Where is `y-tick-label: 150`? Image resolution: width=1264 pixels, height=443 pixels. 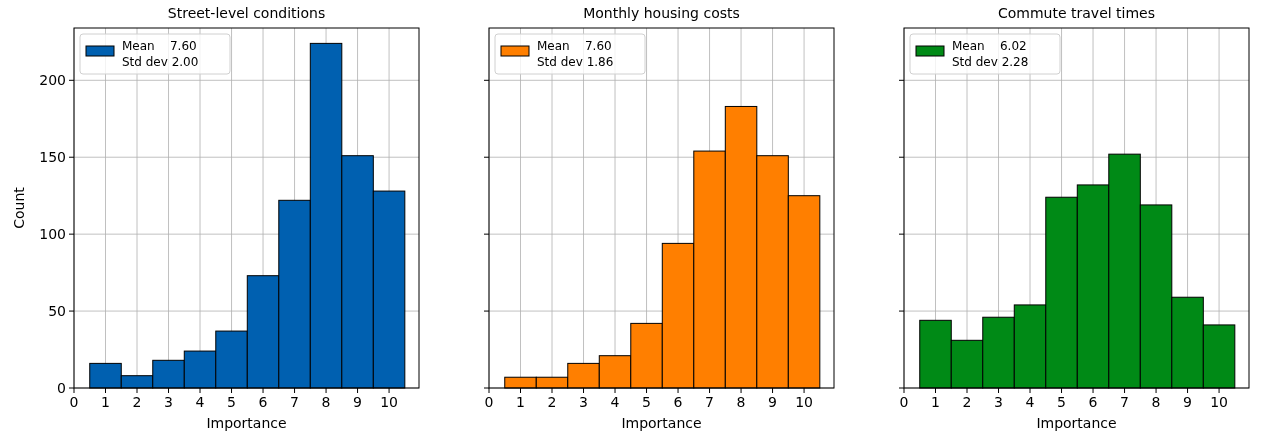
y-tick-label: 150 is located at coordinates (52, 157).